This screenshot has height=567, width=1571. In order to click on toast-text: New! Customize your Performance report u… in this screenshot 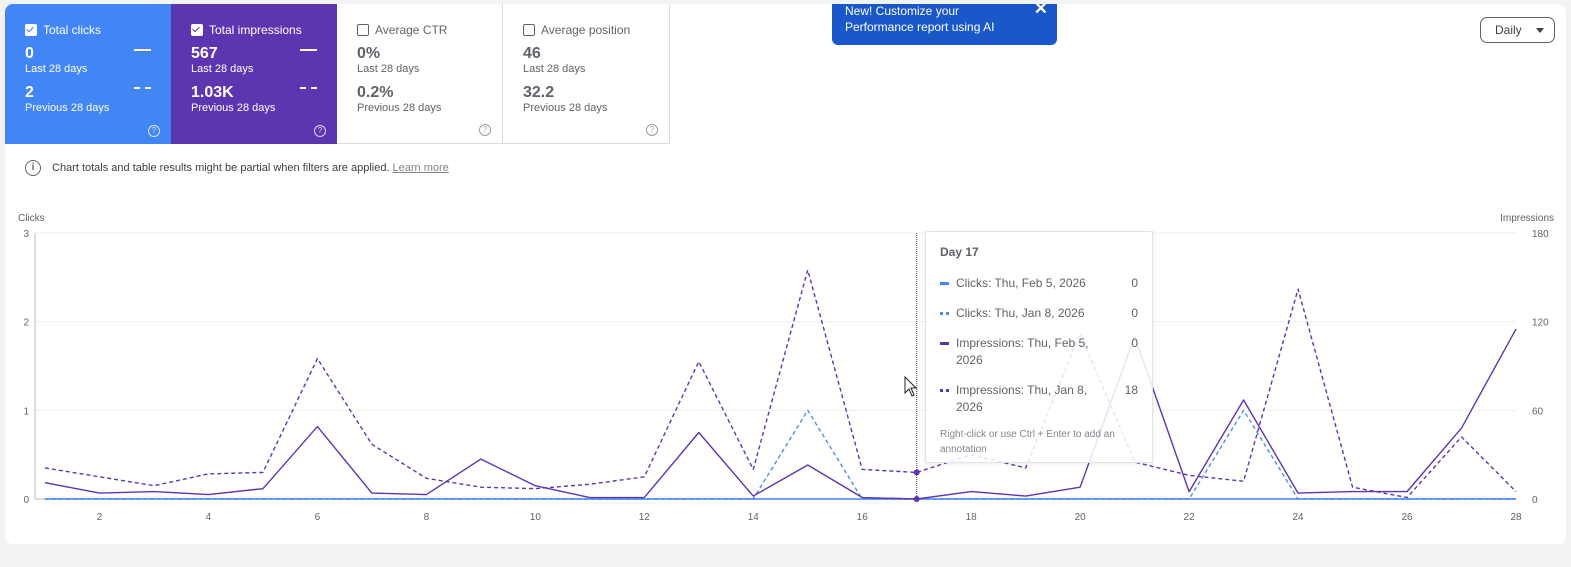, I will do `click(920, 19)`.